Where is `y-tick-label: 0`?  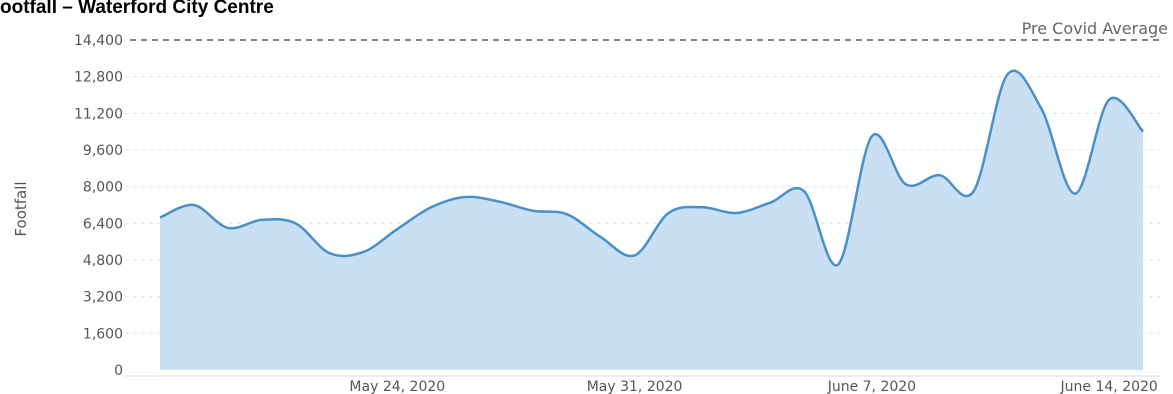
y-tick-label: 0 is located at coordinates (118, 371).